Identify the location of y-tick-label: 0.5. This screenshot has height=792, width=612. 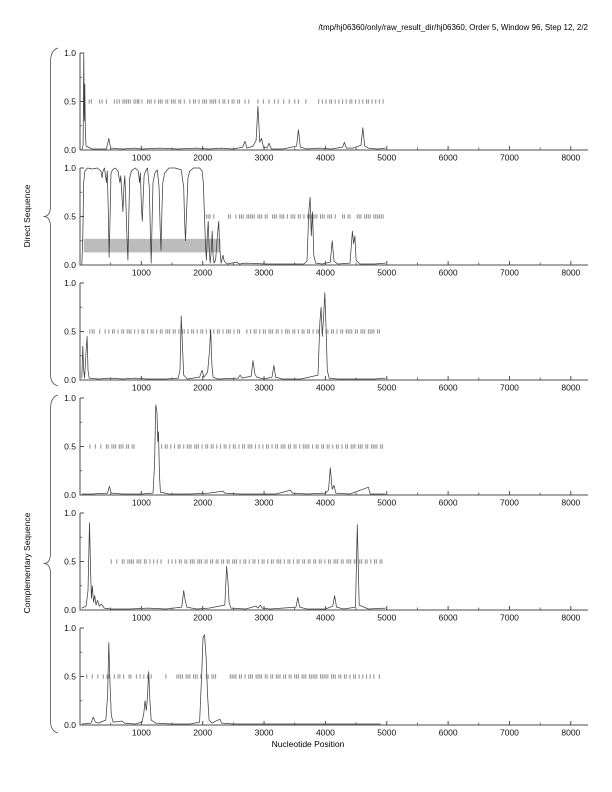
(70, 677).